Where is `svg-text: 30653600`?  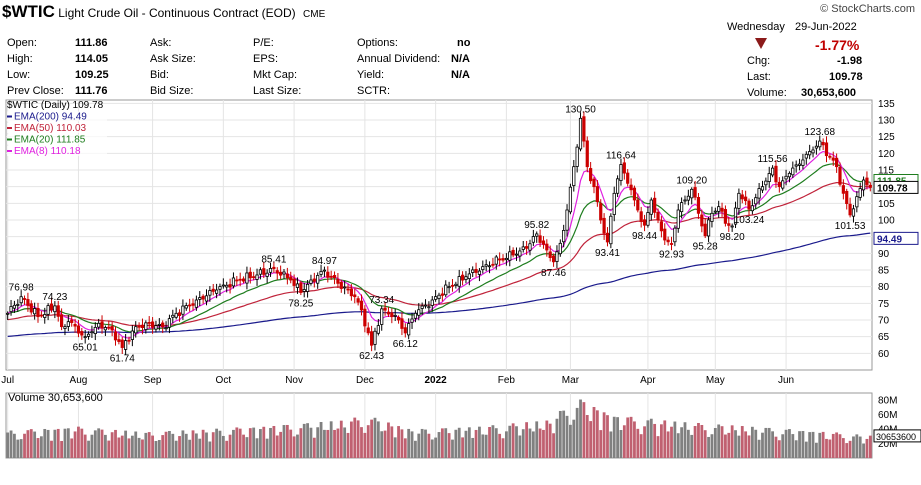 svg-text: 30653600 is located at coordinates (896, 437).